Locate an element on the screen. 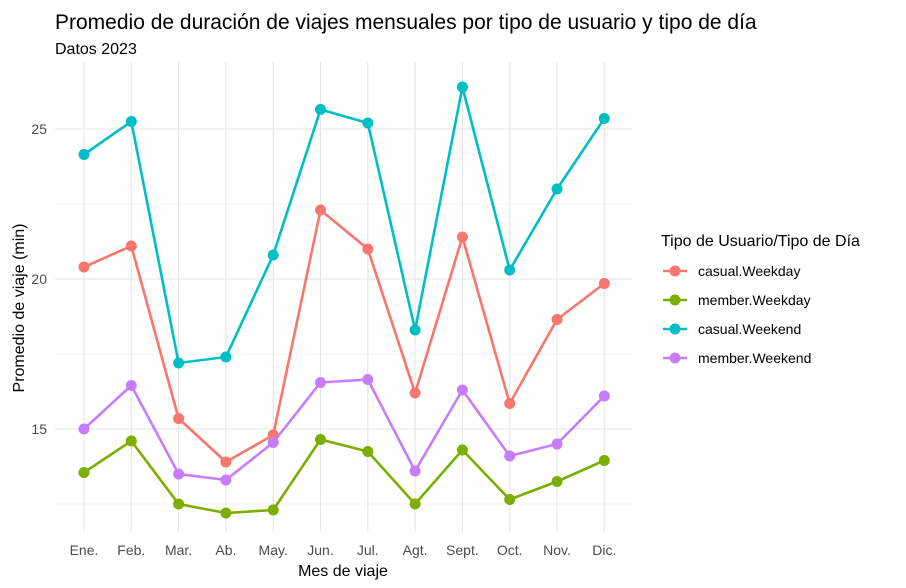 The image size is (906, 588). legend-label: casual.Weekday is located at coordinates (749, 271).